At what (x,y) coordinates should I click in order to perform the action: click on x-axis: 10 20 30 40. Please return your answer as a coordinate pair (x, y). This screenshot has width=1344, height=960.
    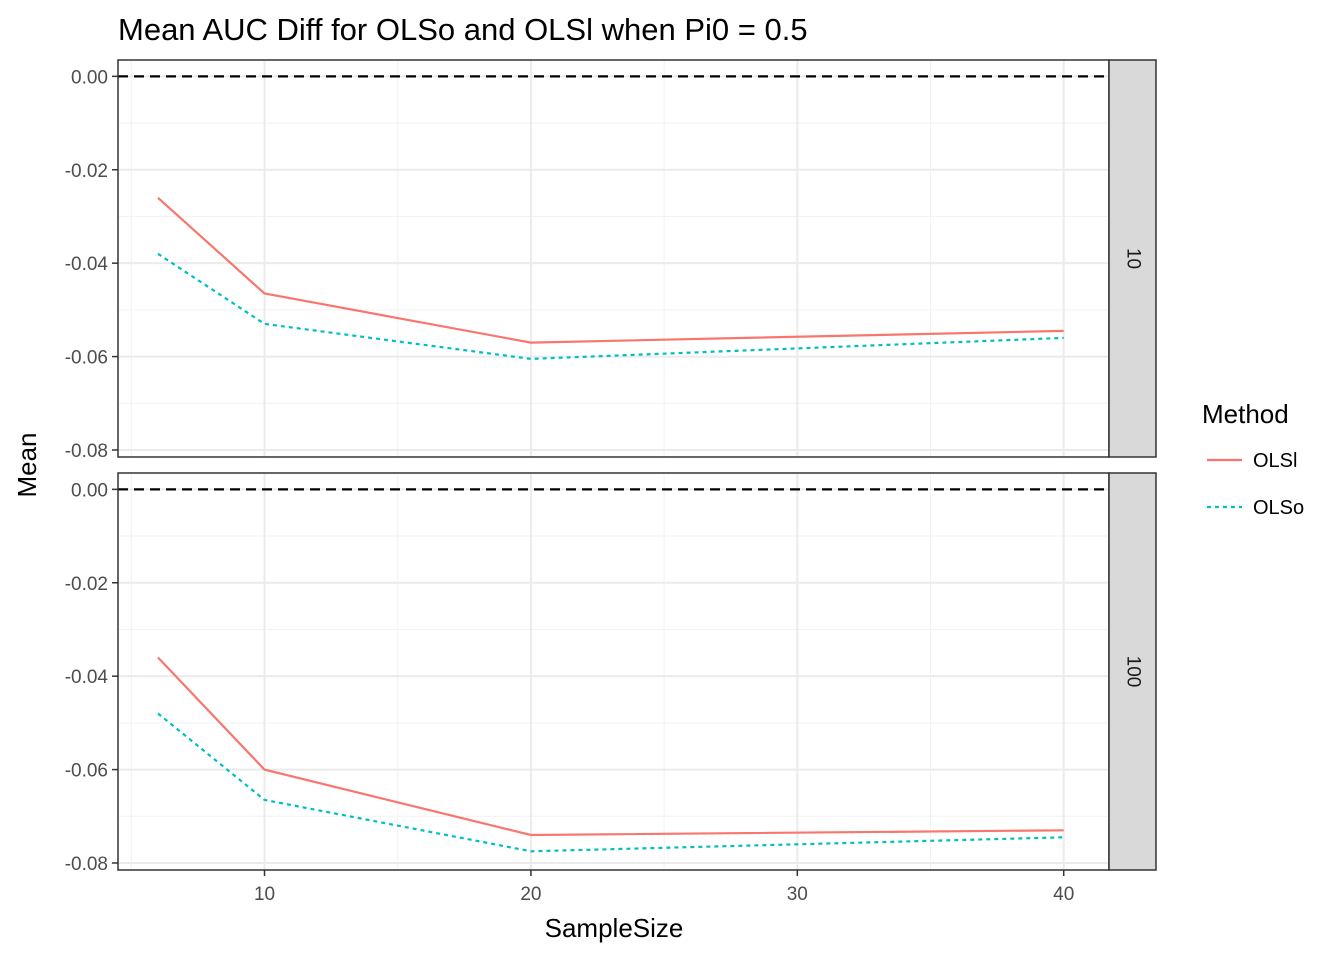
    Looking at the image, I should click on (664, 887).